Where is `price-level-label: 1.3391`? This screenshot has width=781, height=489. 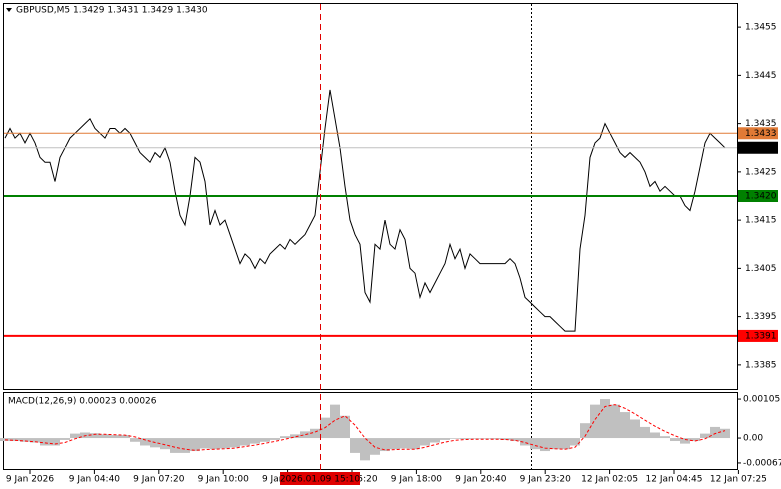
price-level-label: 1.3391 is located at coordinates (761, 336).